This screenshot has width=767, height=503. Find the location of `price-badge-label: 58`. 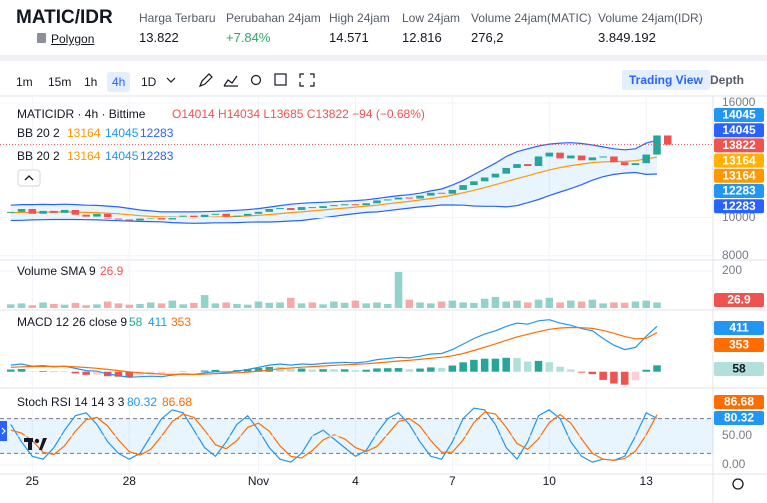

price-badge-label: 58 is located at coordinates (739, 369).